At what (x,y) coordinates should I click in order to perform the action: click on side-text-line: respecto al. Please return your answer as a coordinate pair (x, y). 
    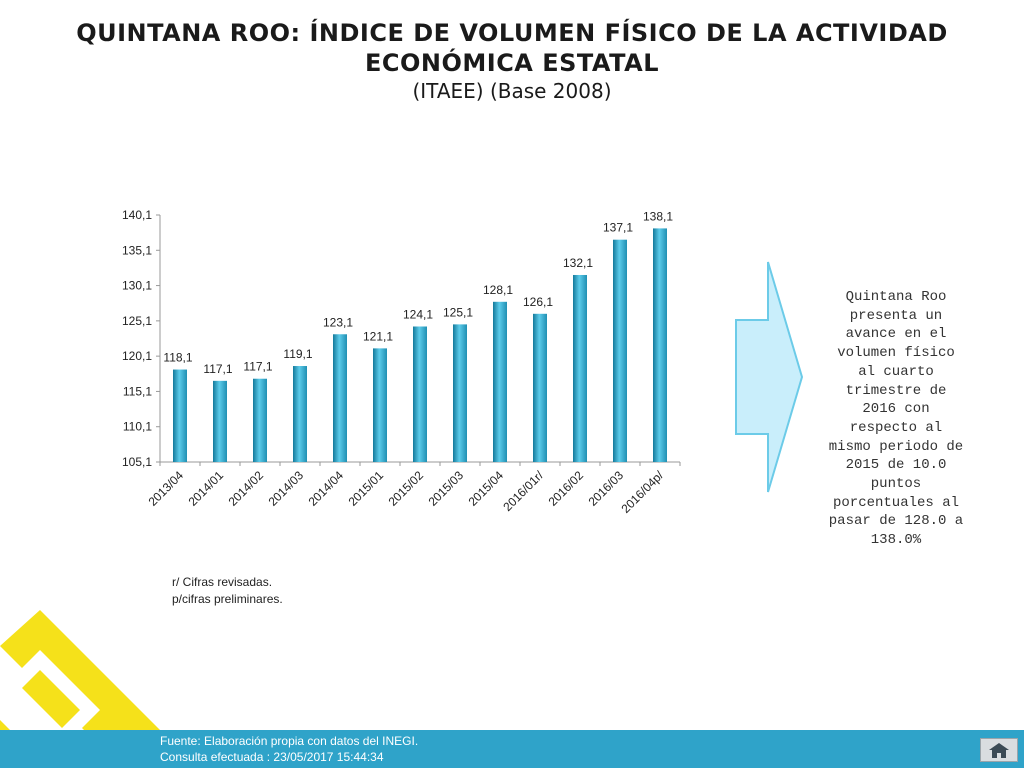
    Looking at the image, I should click on (896, 427).